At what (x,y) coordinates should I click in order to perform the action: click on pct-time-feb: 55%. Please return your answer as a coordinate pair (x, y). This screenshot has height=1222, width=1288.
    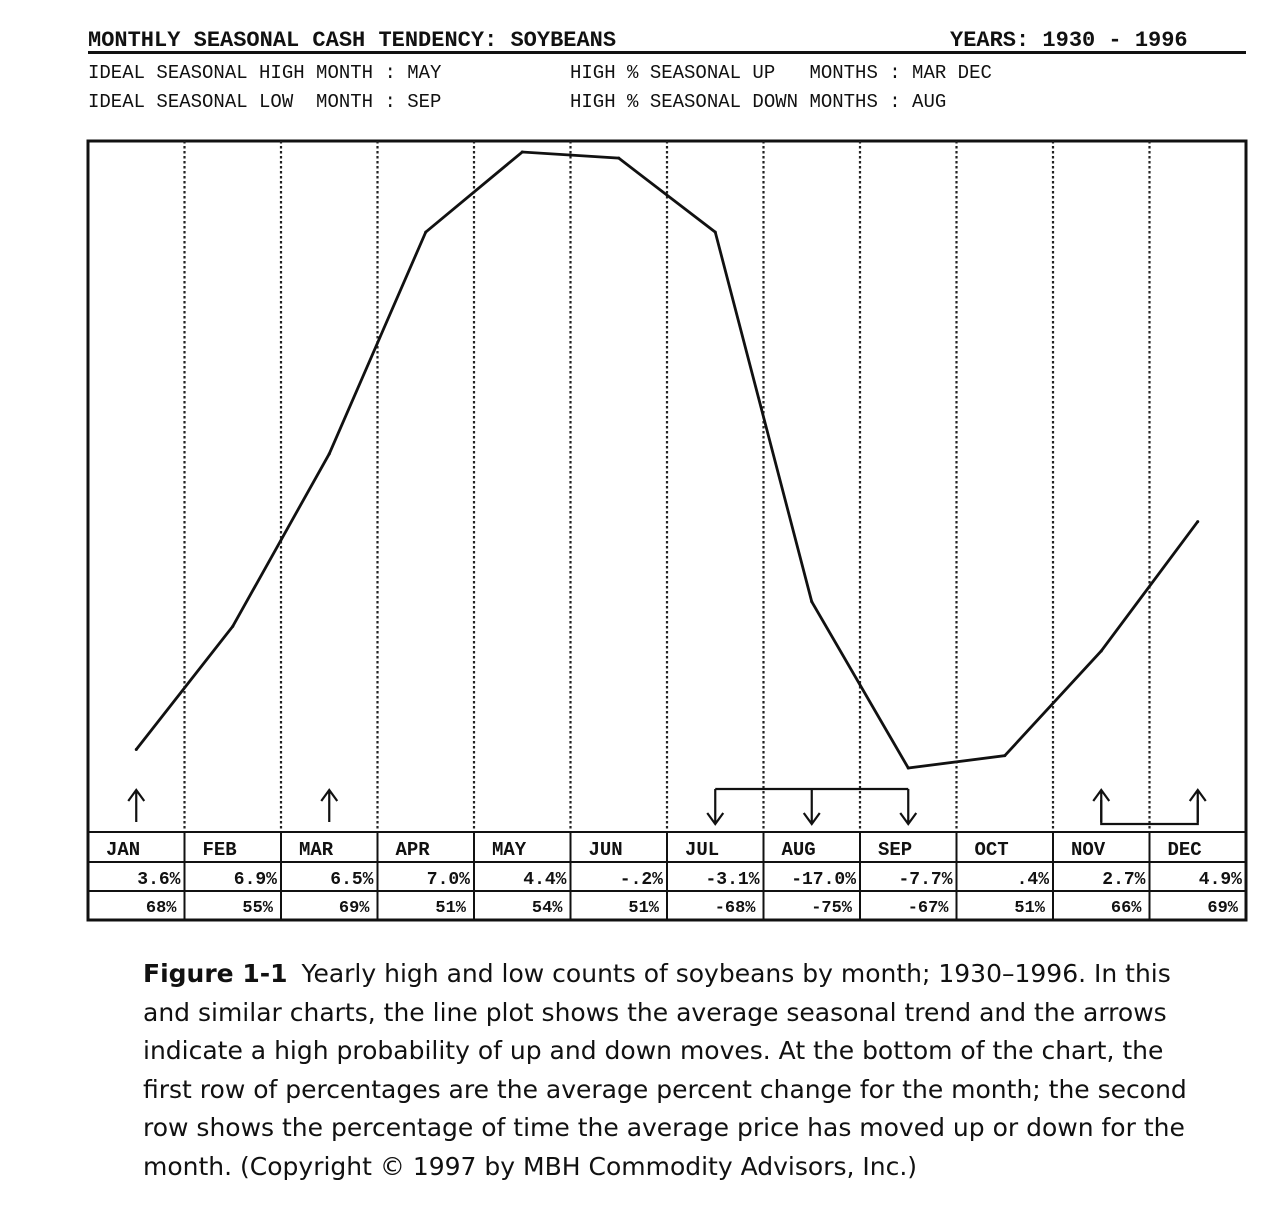
    Looking at the image, I should click on (257, 908).